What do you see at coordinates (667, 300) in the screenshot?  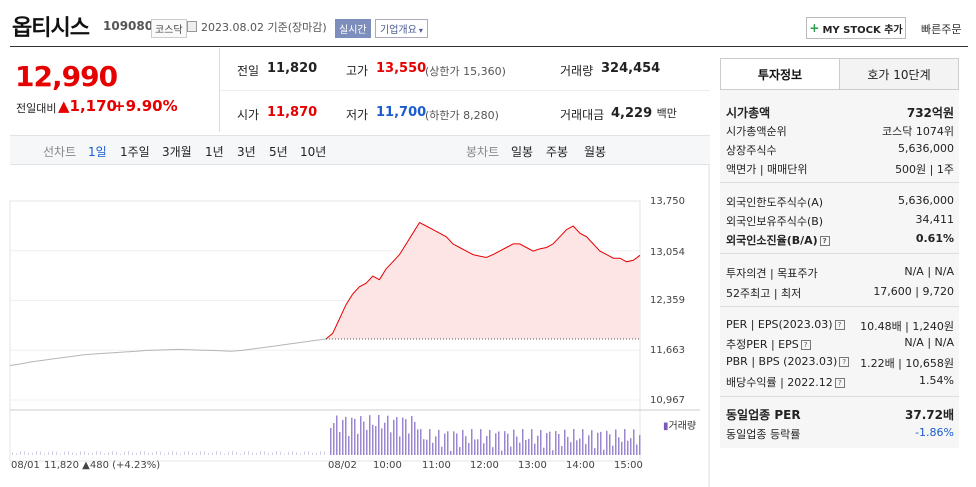 I see `y-tick: 12,359` at bounding box center [667, 300].